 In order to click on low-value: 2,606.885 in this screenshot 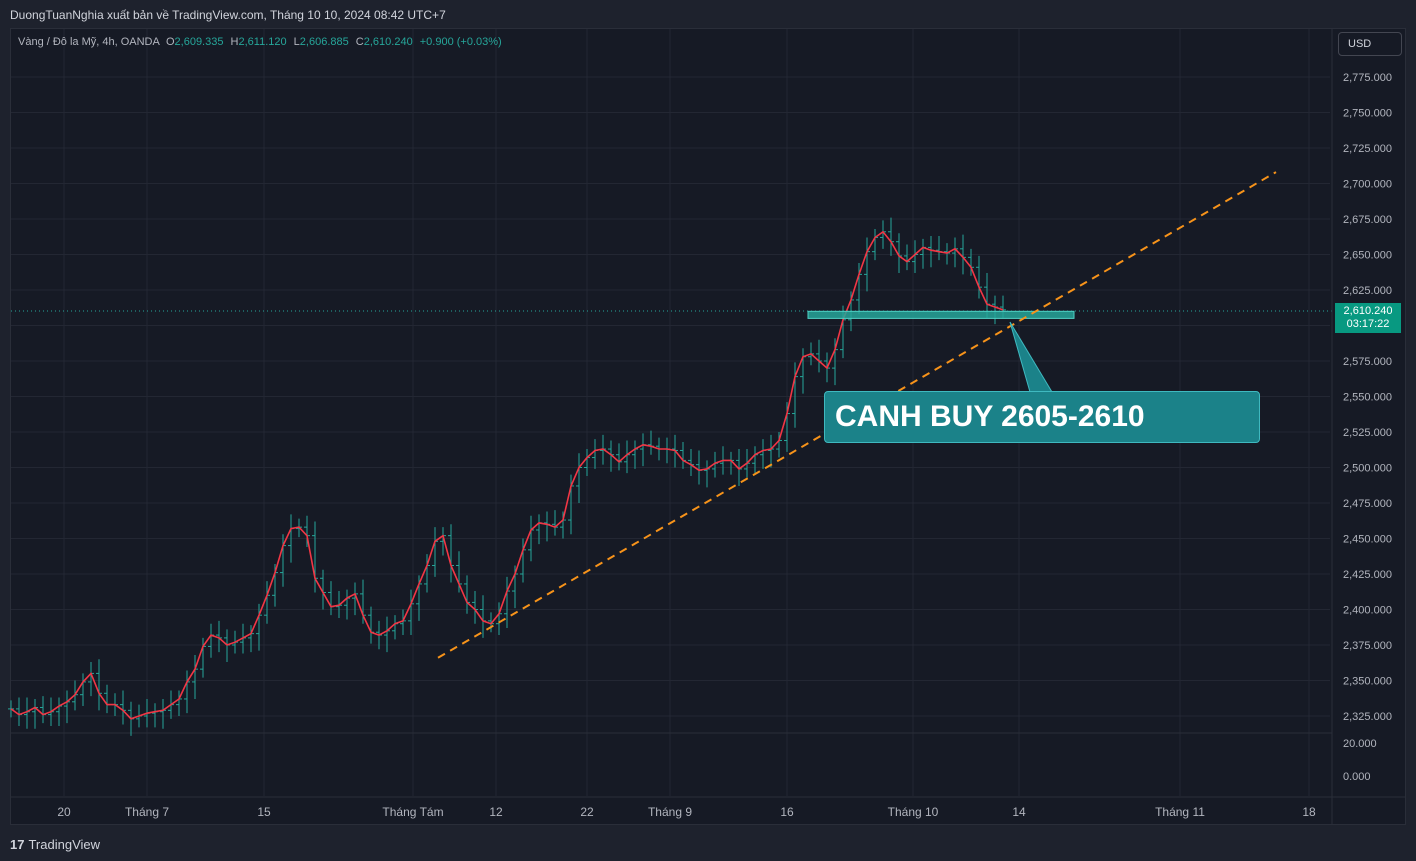, I will do `click(324, 42)`.